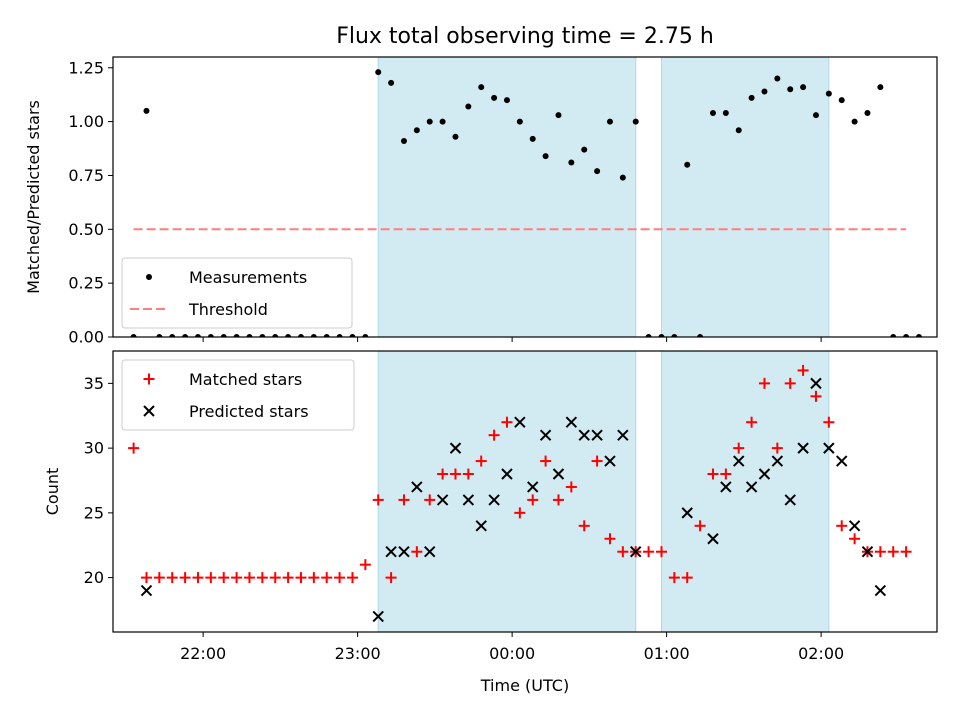  What do you see at coordinates (52, 492) in the screenshot?
I see `y-axis-label: Count` at bounding box center [52, 492].